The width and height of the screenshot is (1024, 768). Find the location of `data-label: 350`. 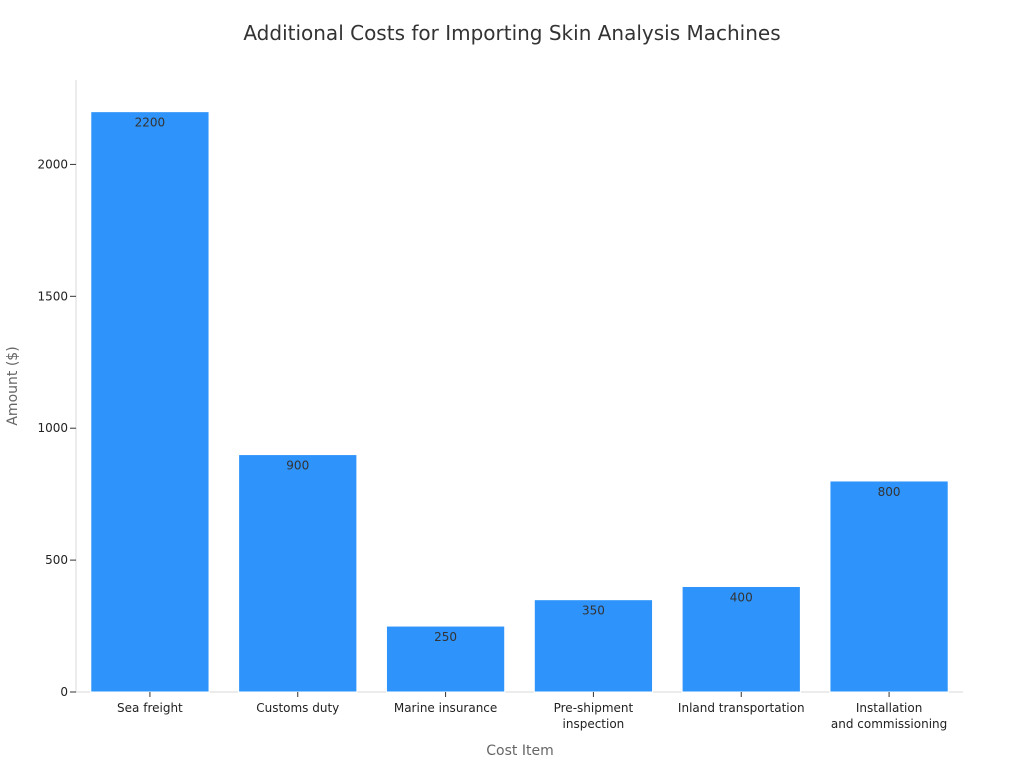

data-label: 350 is located at coordinates (593, 611).